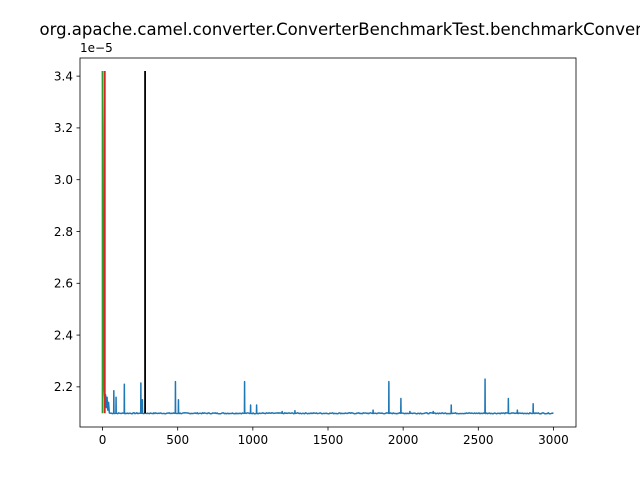  What do you see at coordinates (403, 440) in the screenshot?
I see `x-tick-label: 2000` at bounding box center [403, 440].